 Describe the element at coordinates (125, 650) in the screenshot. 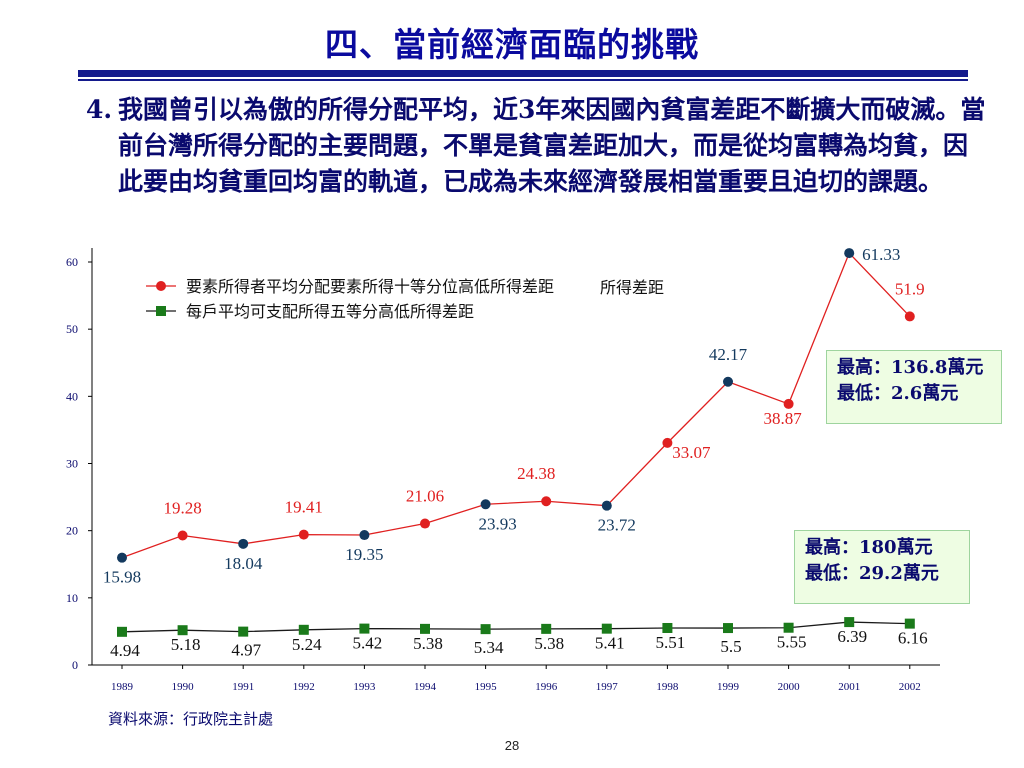

I see `green-series-data-label: 4.94` at that location.